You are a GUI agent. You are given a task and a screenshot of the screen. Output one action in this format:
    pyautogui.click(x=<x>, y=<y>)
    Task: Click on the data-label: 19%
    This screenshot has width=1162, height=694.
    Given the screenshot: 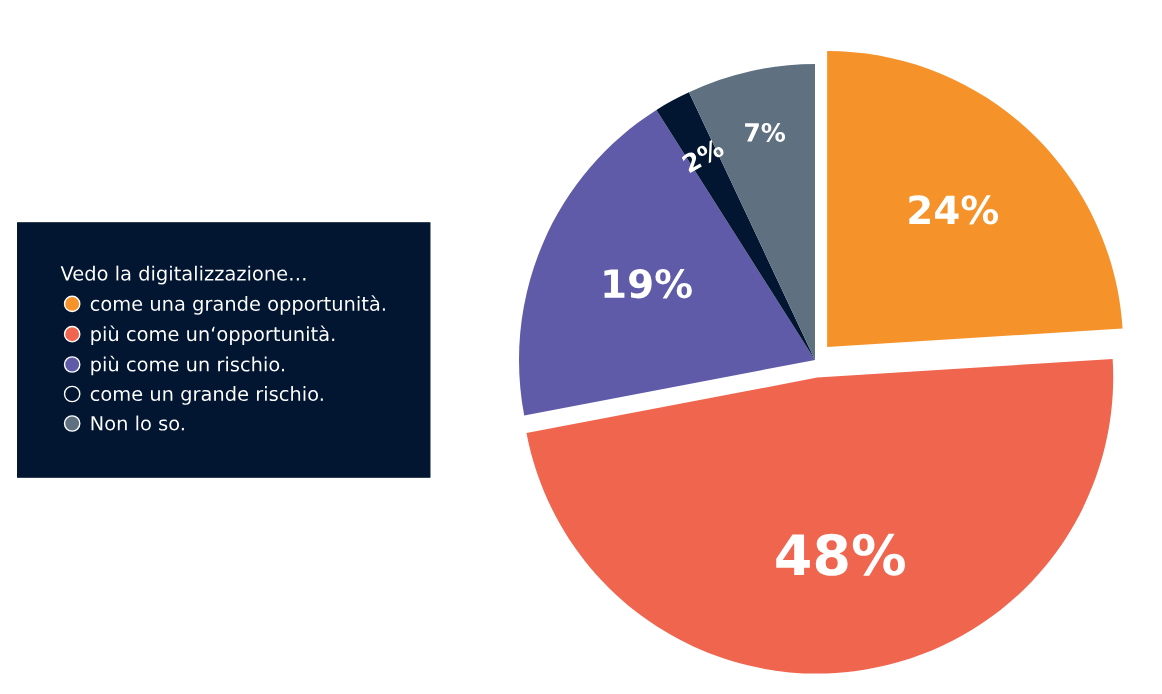 What is the action you would take?
    pyautogui.click(x=648, y=283)
    